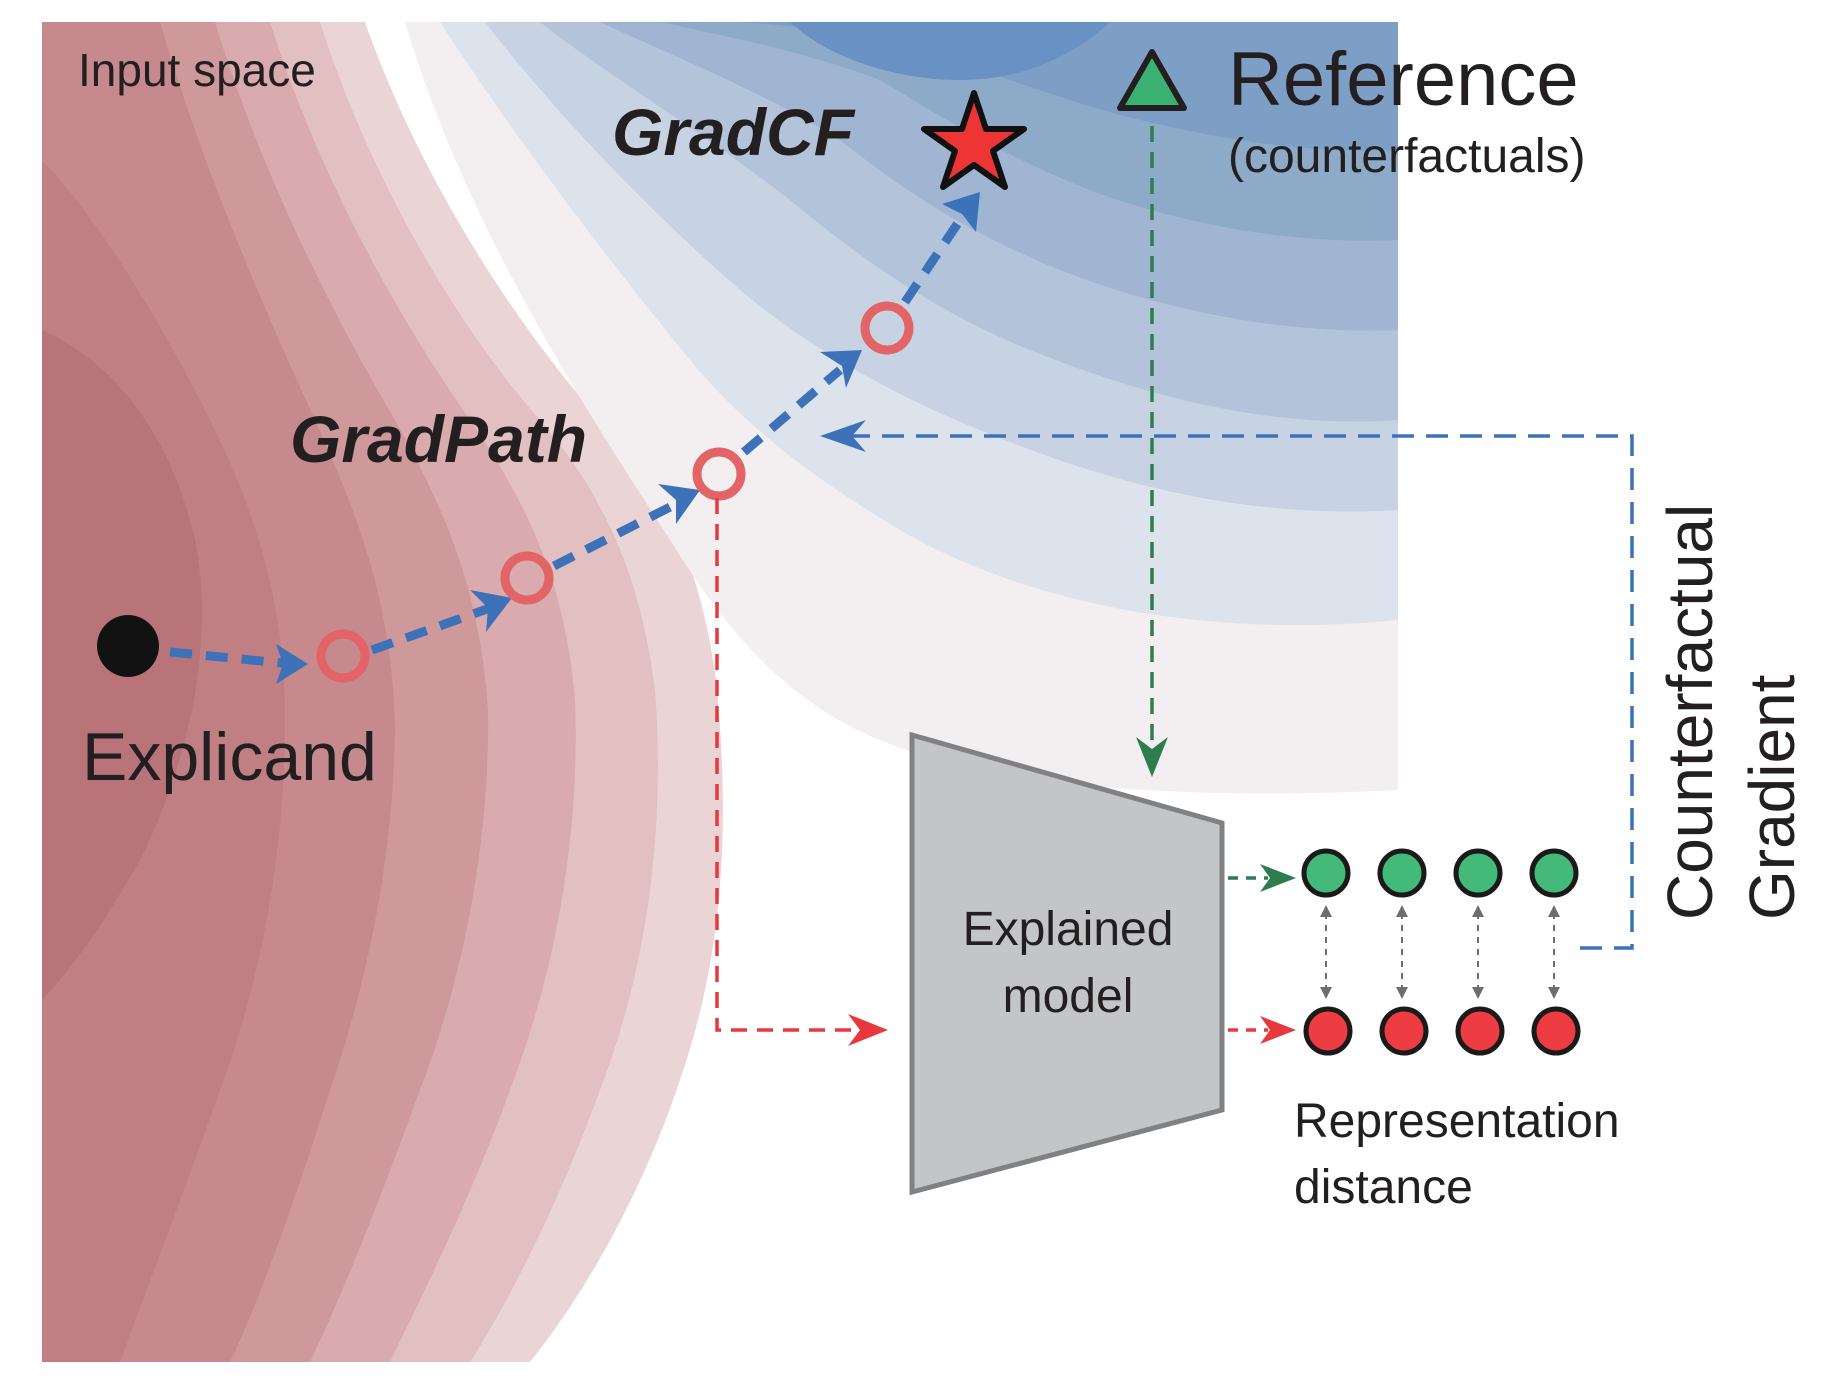  What do you see at coordinates (1262, 954) in the screenshot?
I see `model-output-arrows` at bounding box center [1262, 954].